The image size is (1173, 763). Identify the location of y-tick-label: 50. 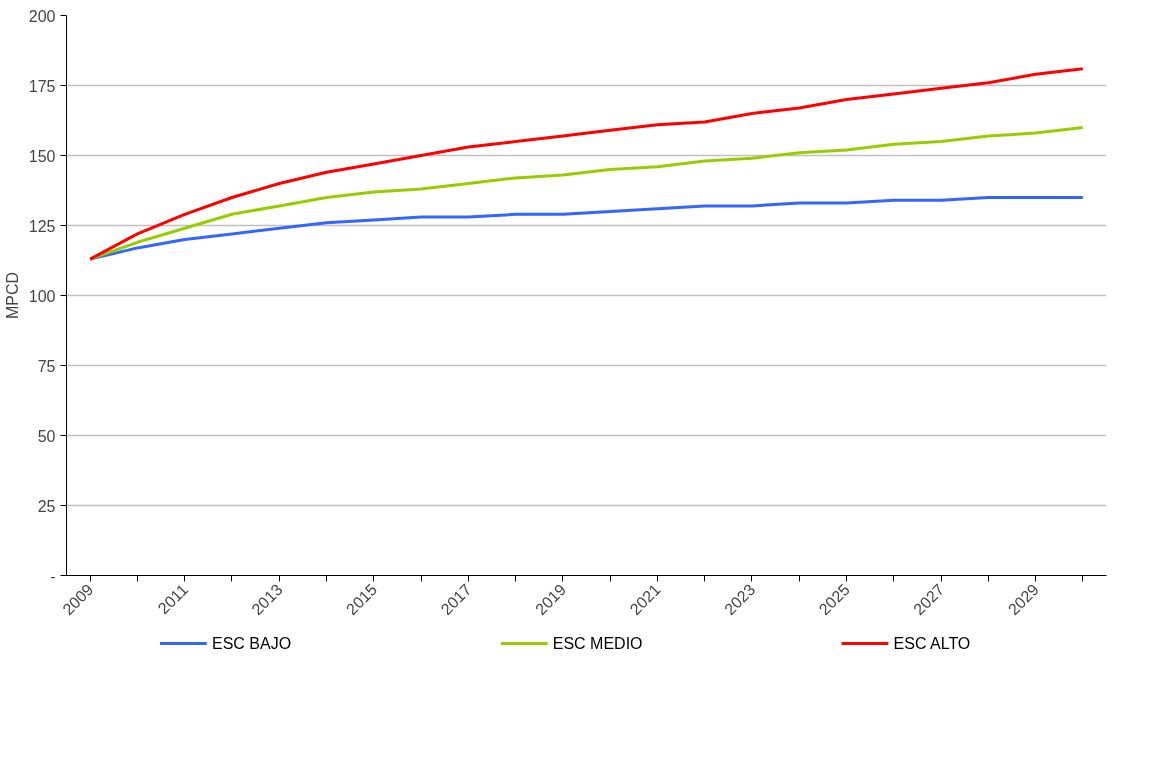
(46, 436).